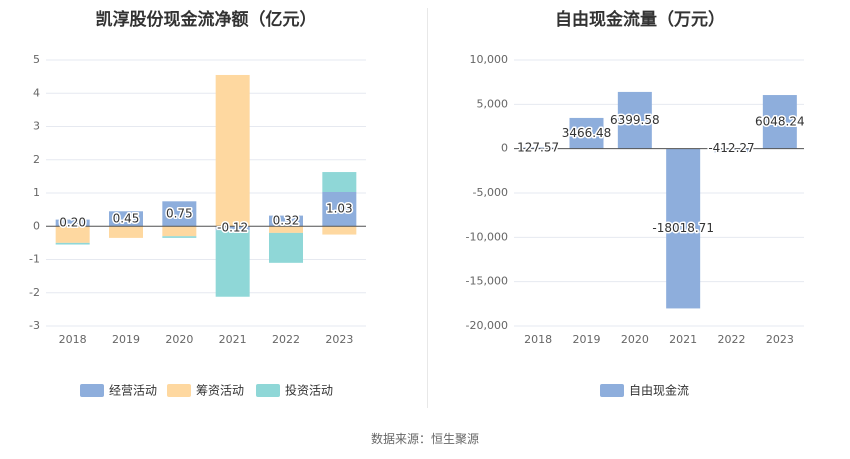 This screenshot has width=850, height=459. What do you see at coordinates (487, 325) in the screenshot?
I see `y-tick-label: -20,000` at bounding box center [487, 325].